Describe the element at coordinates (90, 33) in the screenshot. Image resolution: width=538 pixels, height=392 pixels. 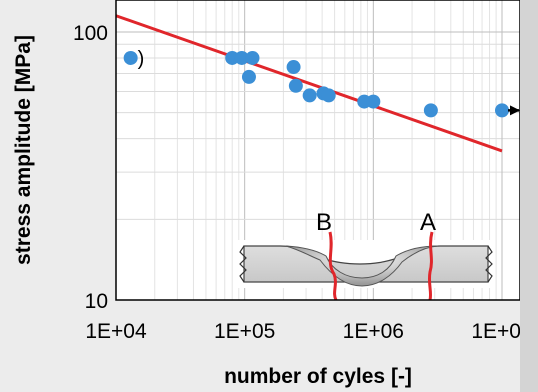
I see `y-tick-label: 100` at that location.